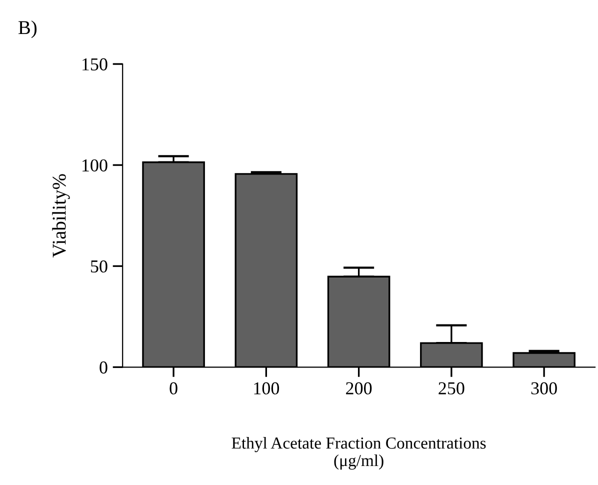 Image resolution: width=598 pixels, height=485 pixels. Describe the element at coordinates (61, 216) in the screenshot. I see `y-axis-title: Viability%` at that location.